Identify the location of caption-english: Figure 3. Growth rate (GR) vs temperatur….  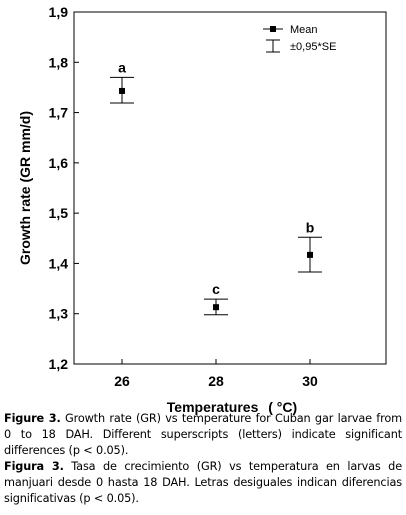
(203, 435).